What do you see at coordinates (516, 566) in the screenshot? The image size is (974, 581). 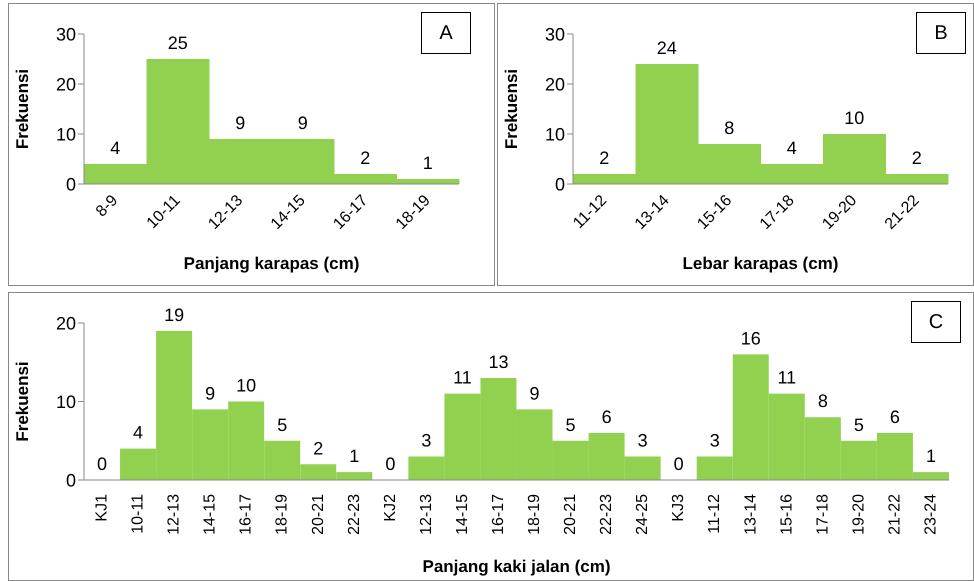 I see `x-axis-title: Panjang kaki jalan (cm)` at bounding box center [516, 566].